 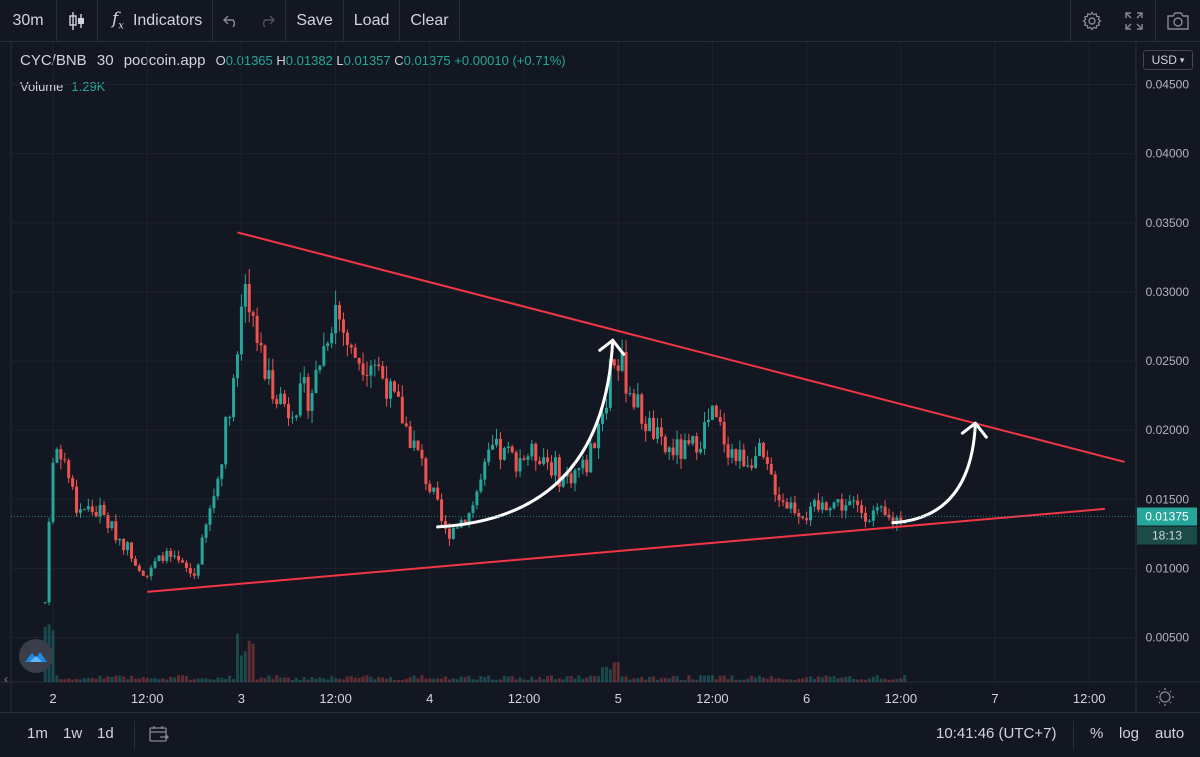 What do you see at coordinates (901, 698) in the screenshot?
I see `x-tick-label: 12:00` at bounding box center [901, 698].